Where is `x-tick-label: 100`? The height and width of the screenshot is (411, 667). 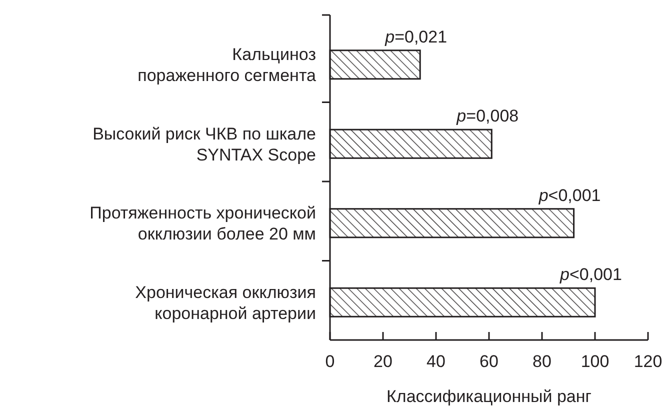
x-tick-label: 100 is located at coordinates (595, 361).